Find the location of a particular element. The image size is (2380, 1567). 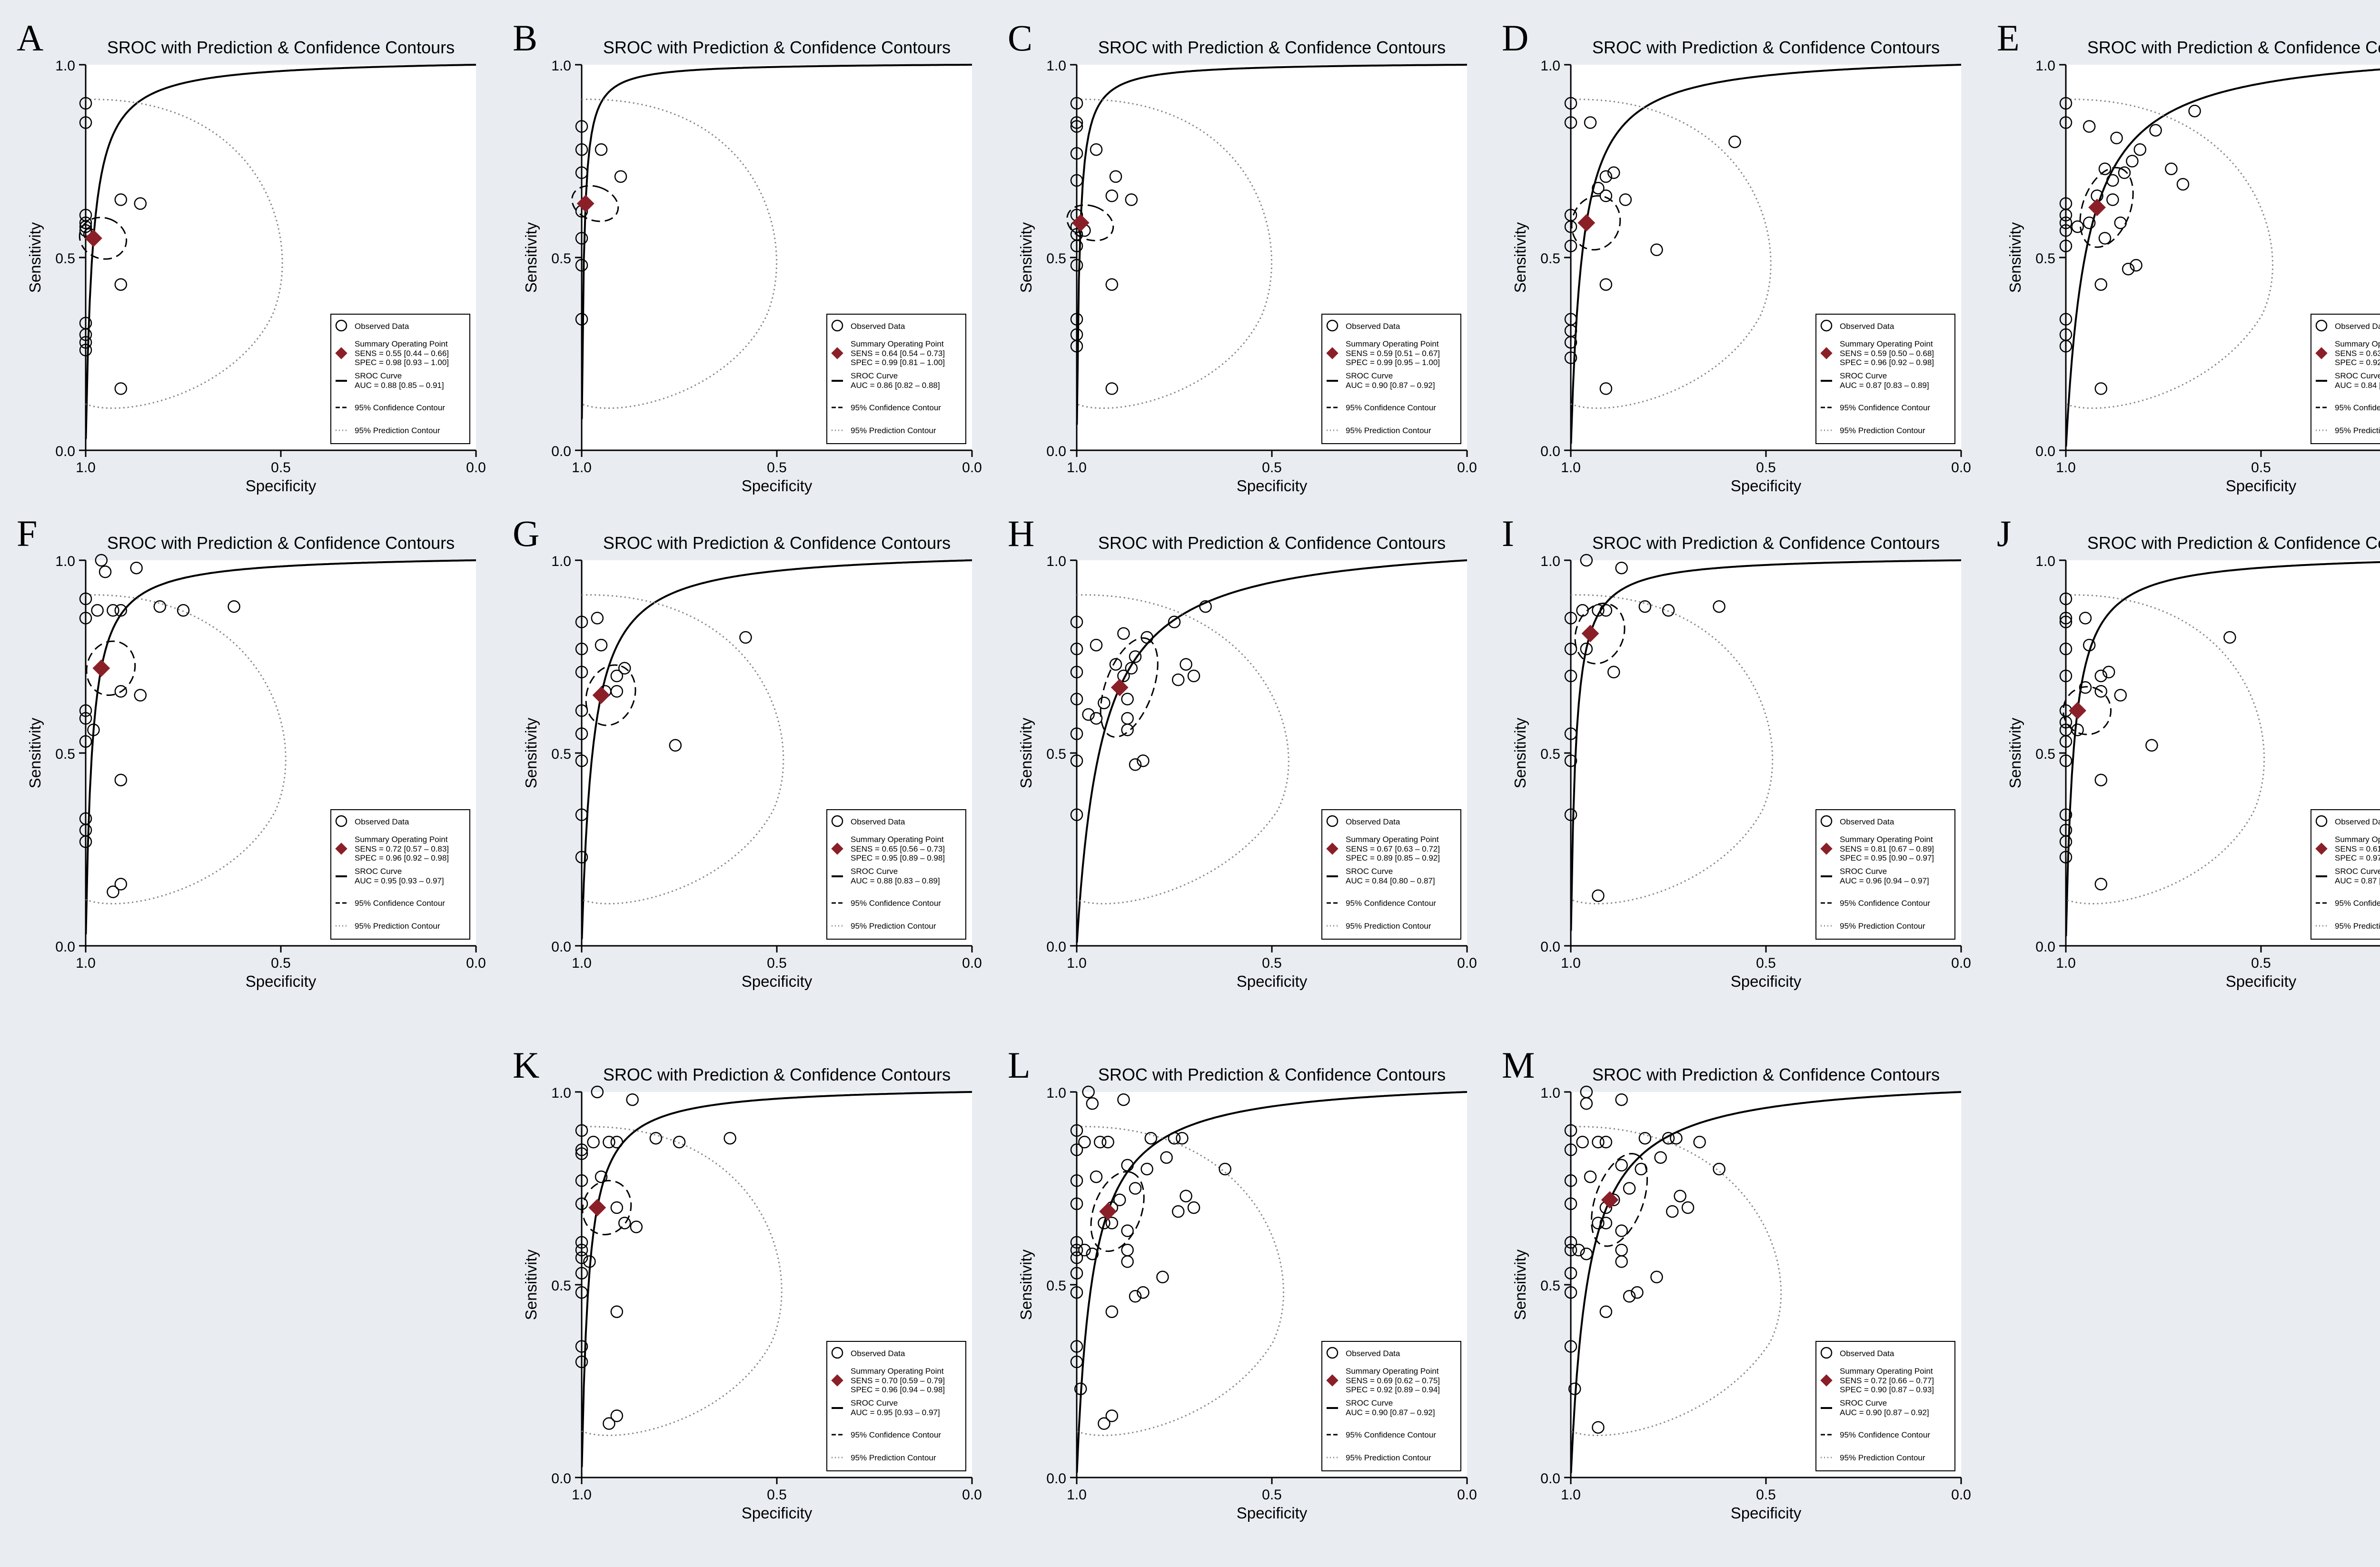

legend-spec: SPEC = 0.95 [0.90 – 0.97] is located at coordinates (1887, 858).